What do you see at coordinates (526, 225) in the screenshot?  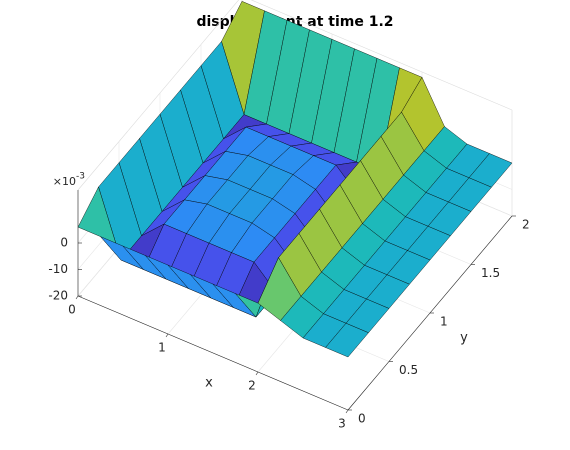 I see `y-tick-label: 2` at bounding box center [526, 225].